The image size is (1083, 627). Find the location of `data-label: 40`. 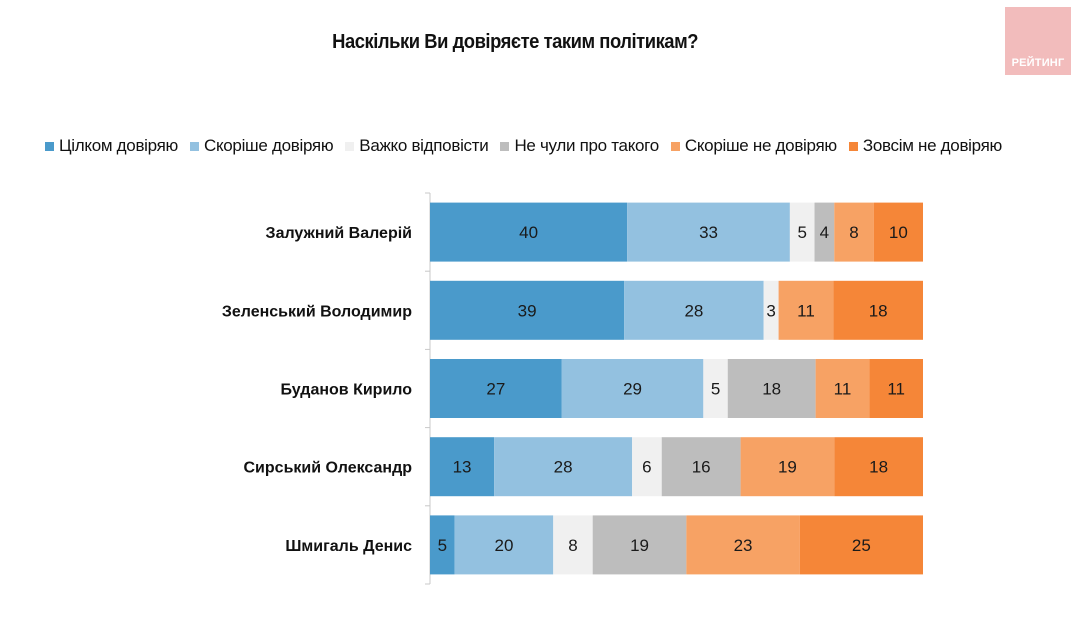

data-label: 40 is located at coordinates (528, 232).